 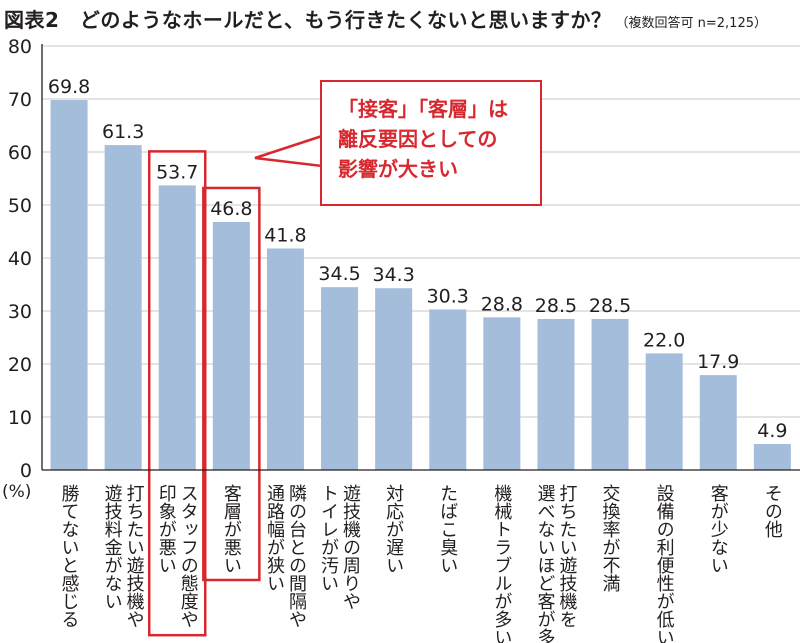 What do you see at coordinates (566, 556) in the screenshot?
I see `category-label: 打ちたい遊技機を` at bounding box center [566, 556].